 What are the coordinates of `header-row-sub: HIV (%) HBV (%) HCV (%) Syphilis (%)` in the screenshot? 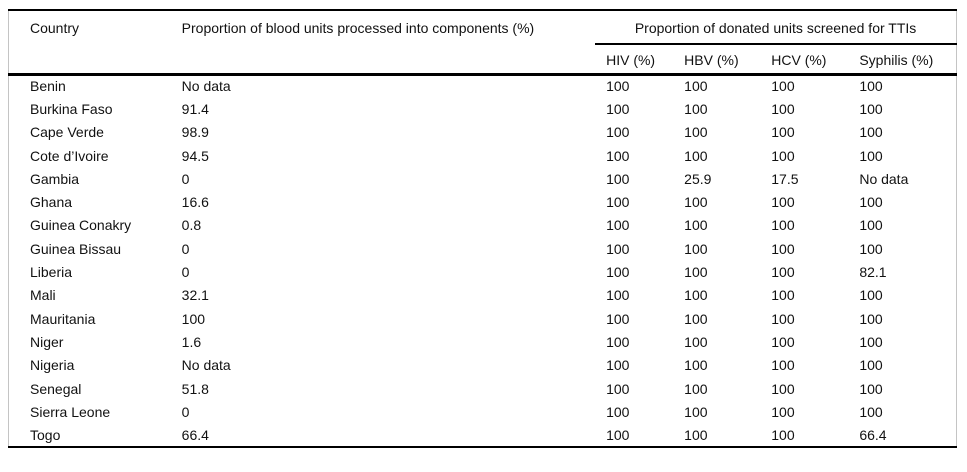 It's located at (483, 60).